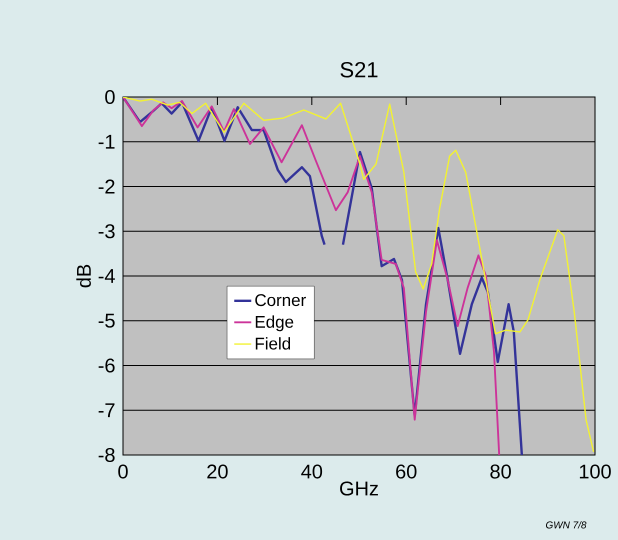 This screenshot has height=540, width=618. What do you see at coordinates (106, 187) in the screenshot?
I see `y-tick-label: -2` at bounding box center [106, 187].